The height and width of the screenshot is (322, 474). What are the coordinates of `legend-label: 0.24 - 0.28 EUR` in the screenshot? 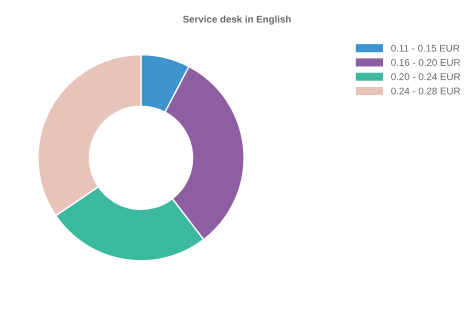 It's located at (425, 91).